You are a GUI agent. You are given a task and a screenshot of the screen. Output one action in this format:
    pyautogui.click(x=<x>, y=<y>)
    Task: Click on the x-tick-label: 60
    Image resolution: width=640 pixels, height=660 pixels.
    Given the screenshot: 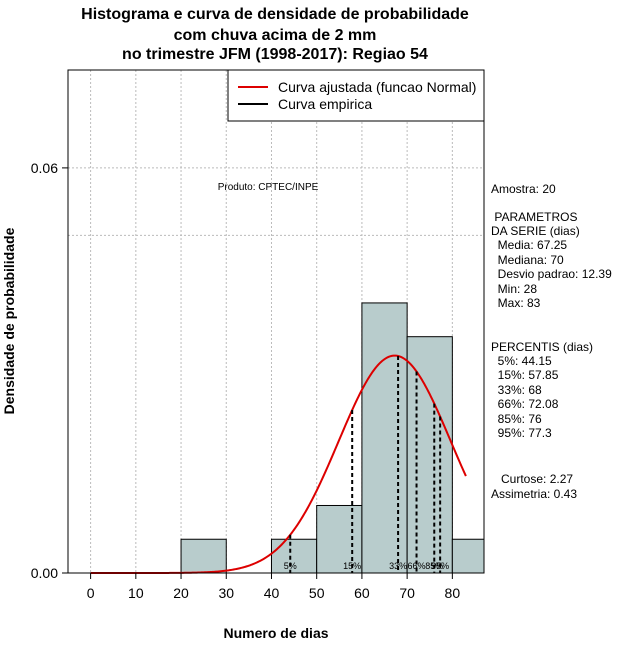 What is the action you would take?
    pyautogui.click(x=362, y=593)
    